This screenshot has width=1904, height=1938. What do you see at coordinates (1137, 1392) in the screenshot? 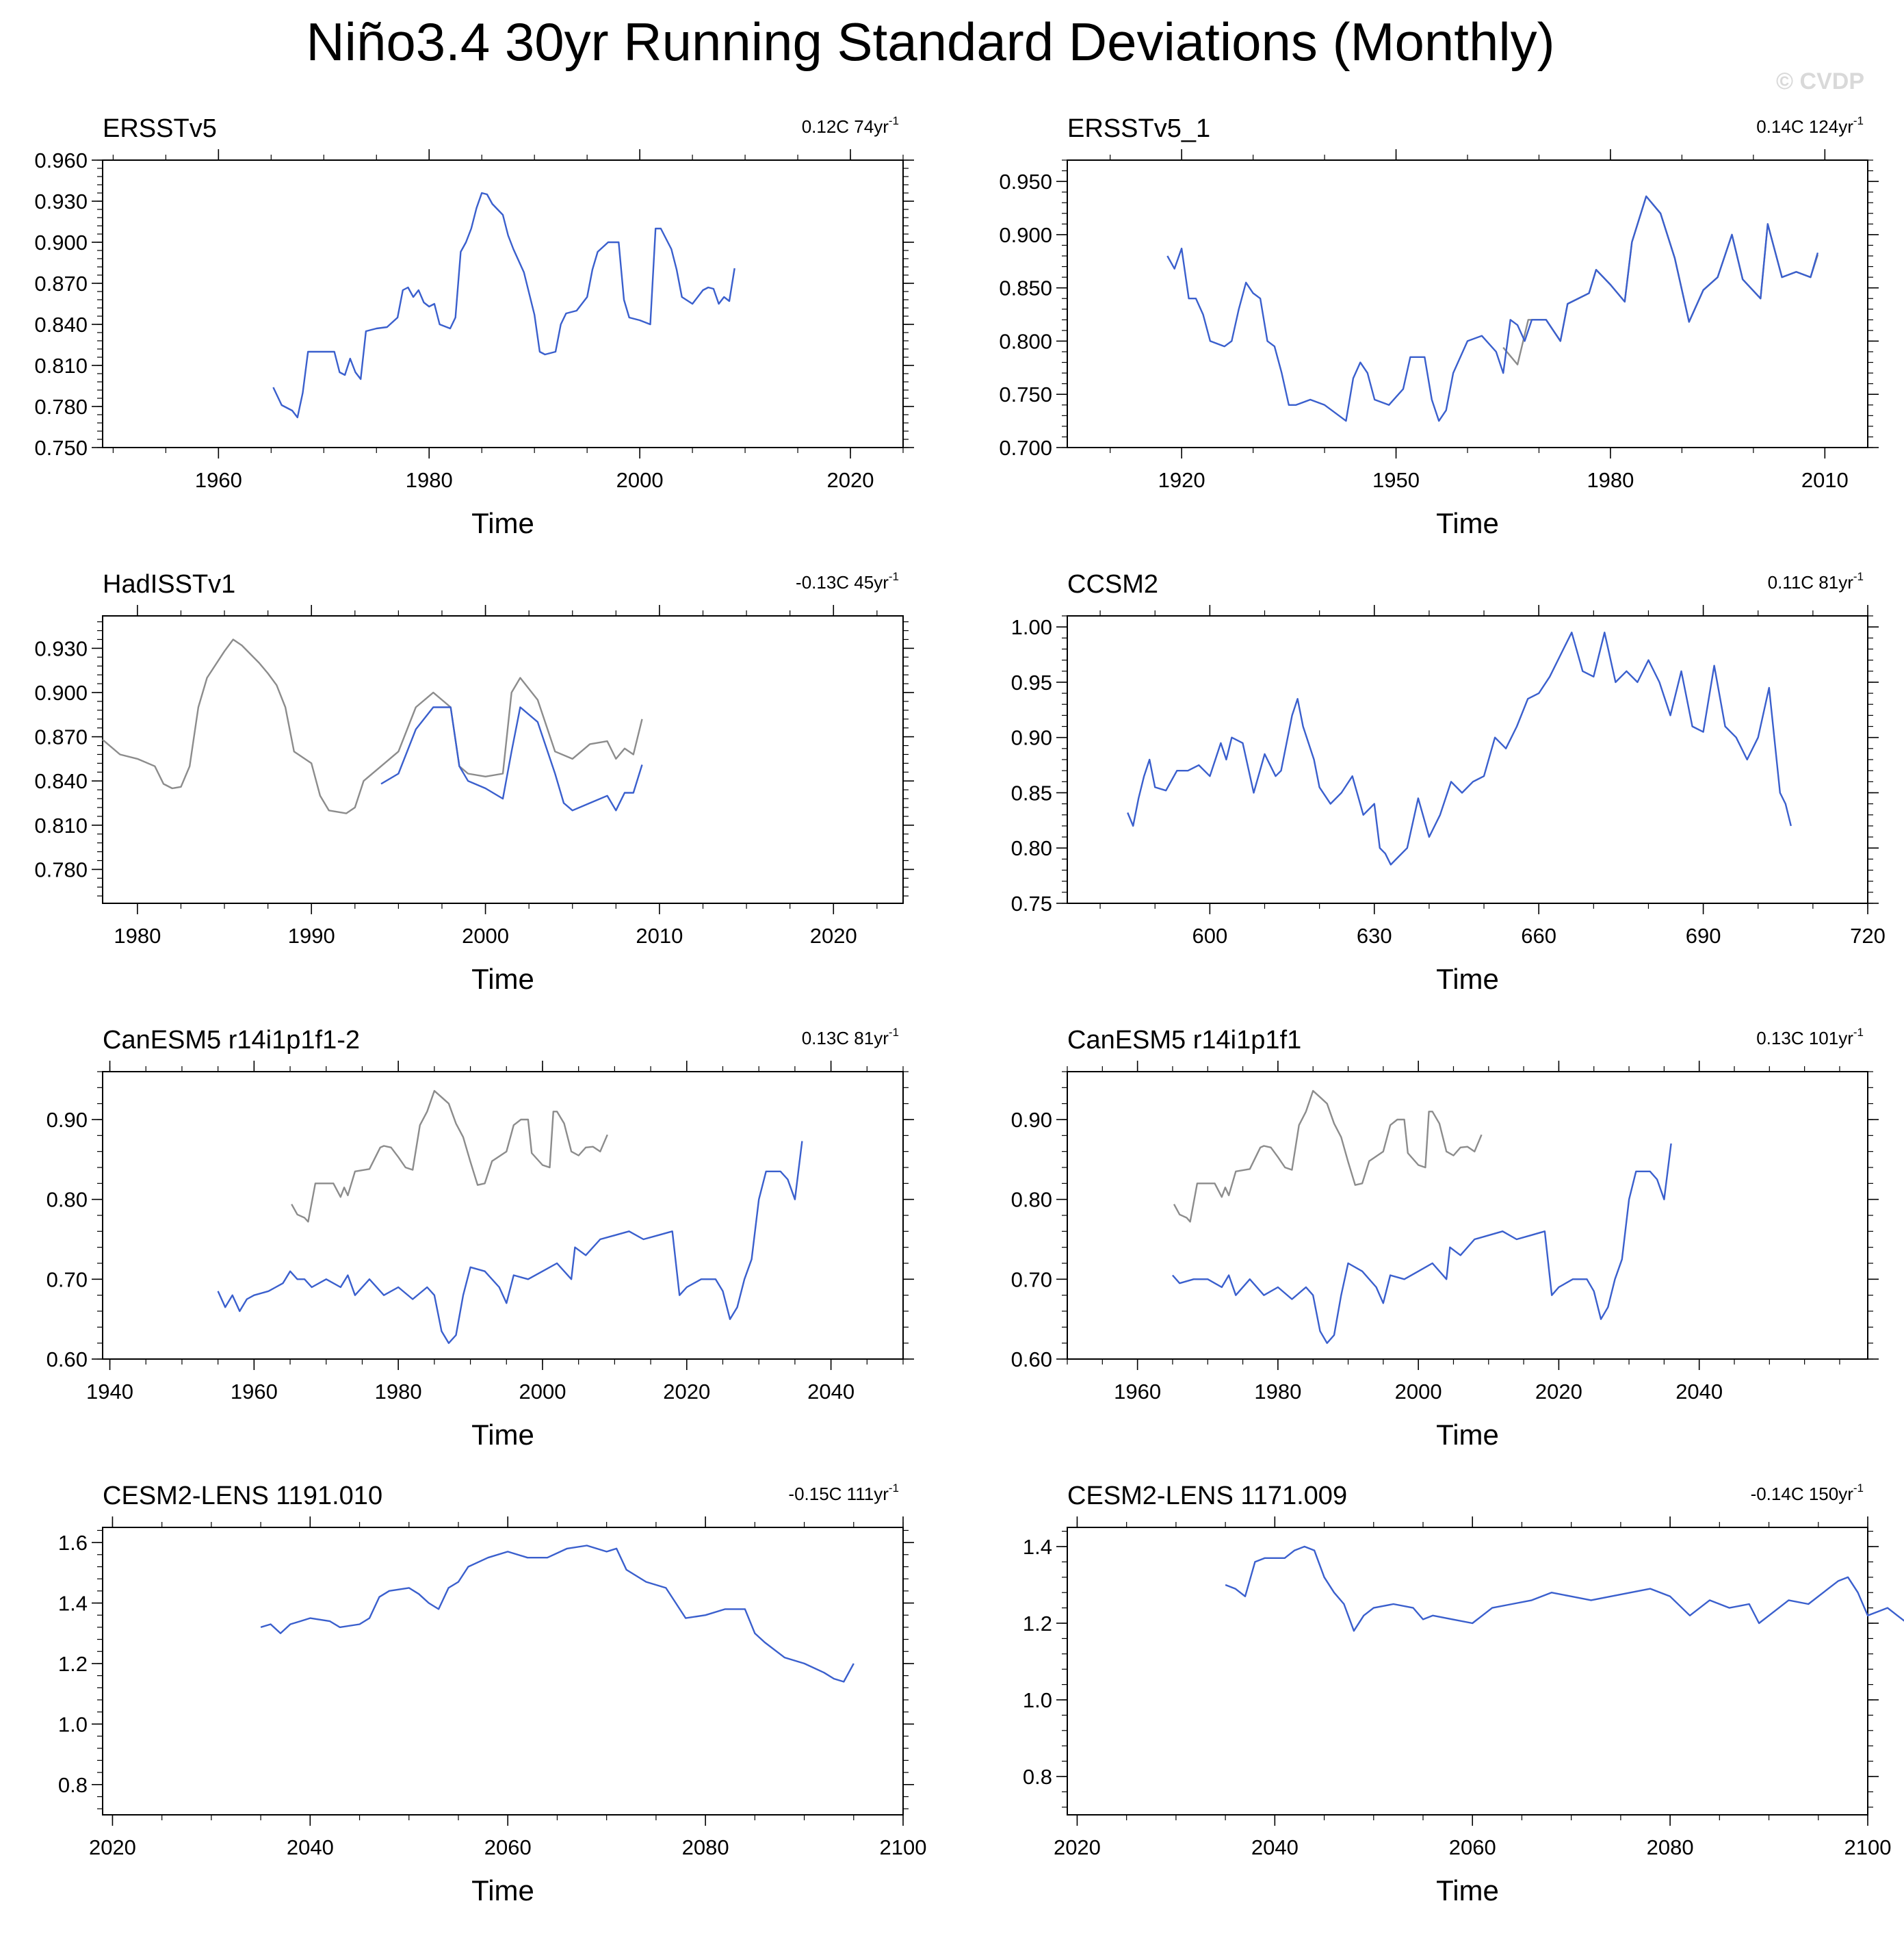
I see `x-tick-label: 1960` at bounding box center [1137, 1392].